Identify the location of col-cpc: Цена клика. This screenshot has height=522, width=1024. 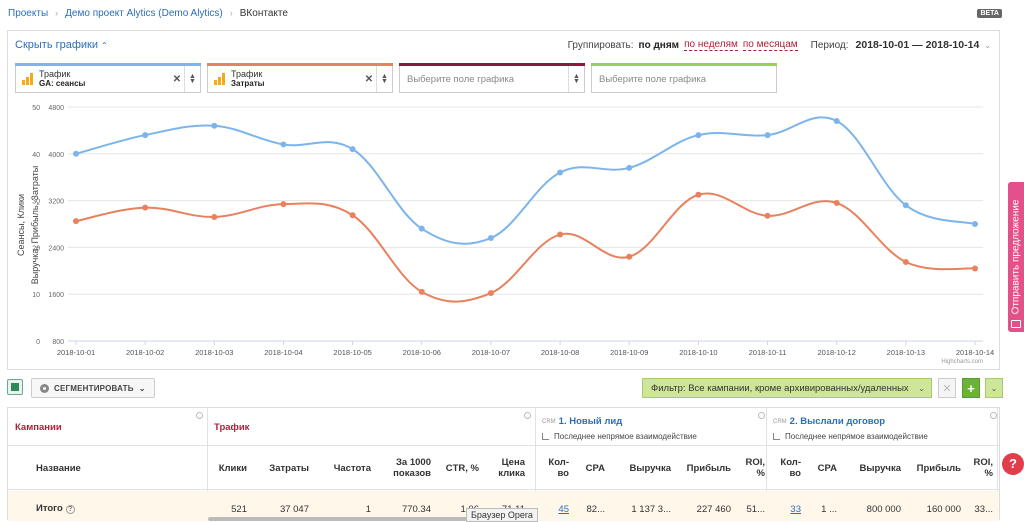
(511, 468).